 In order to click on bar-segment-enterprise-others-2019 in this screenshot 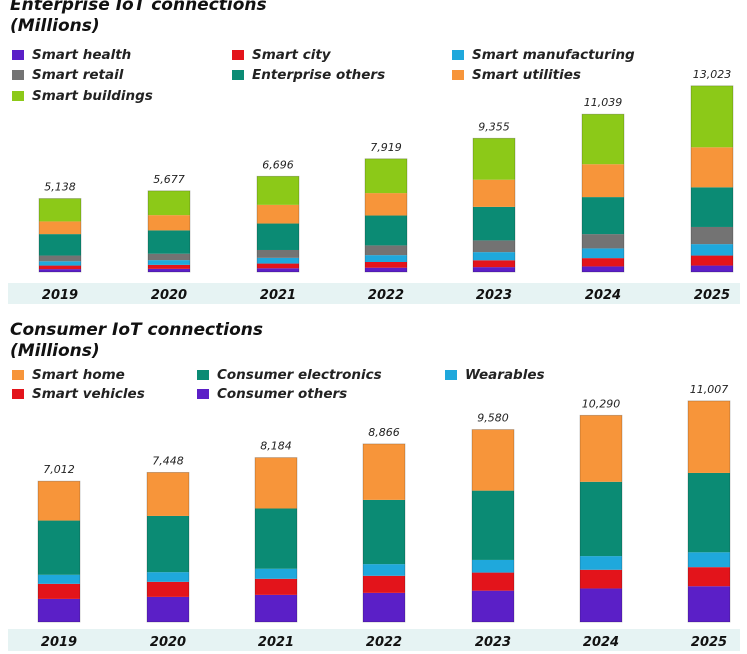, I will do `click(60, 245)`.